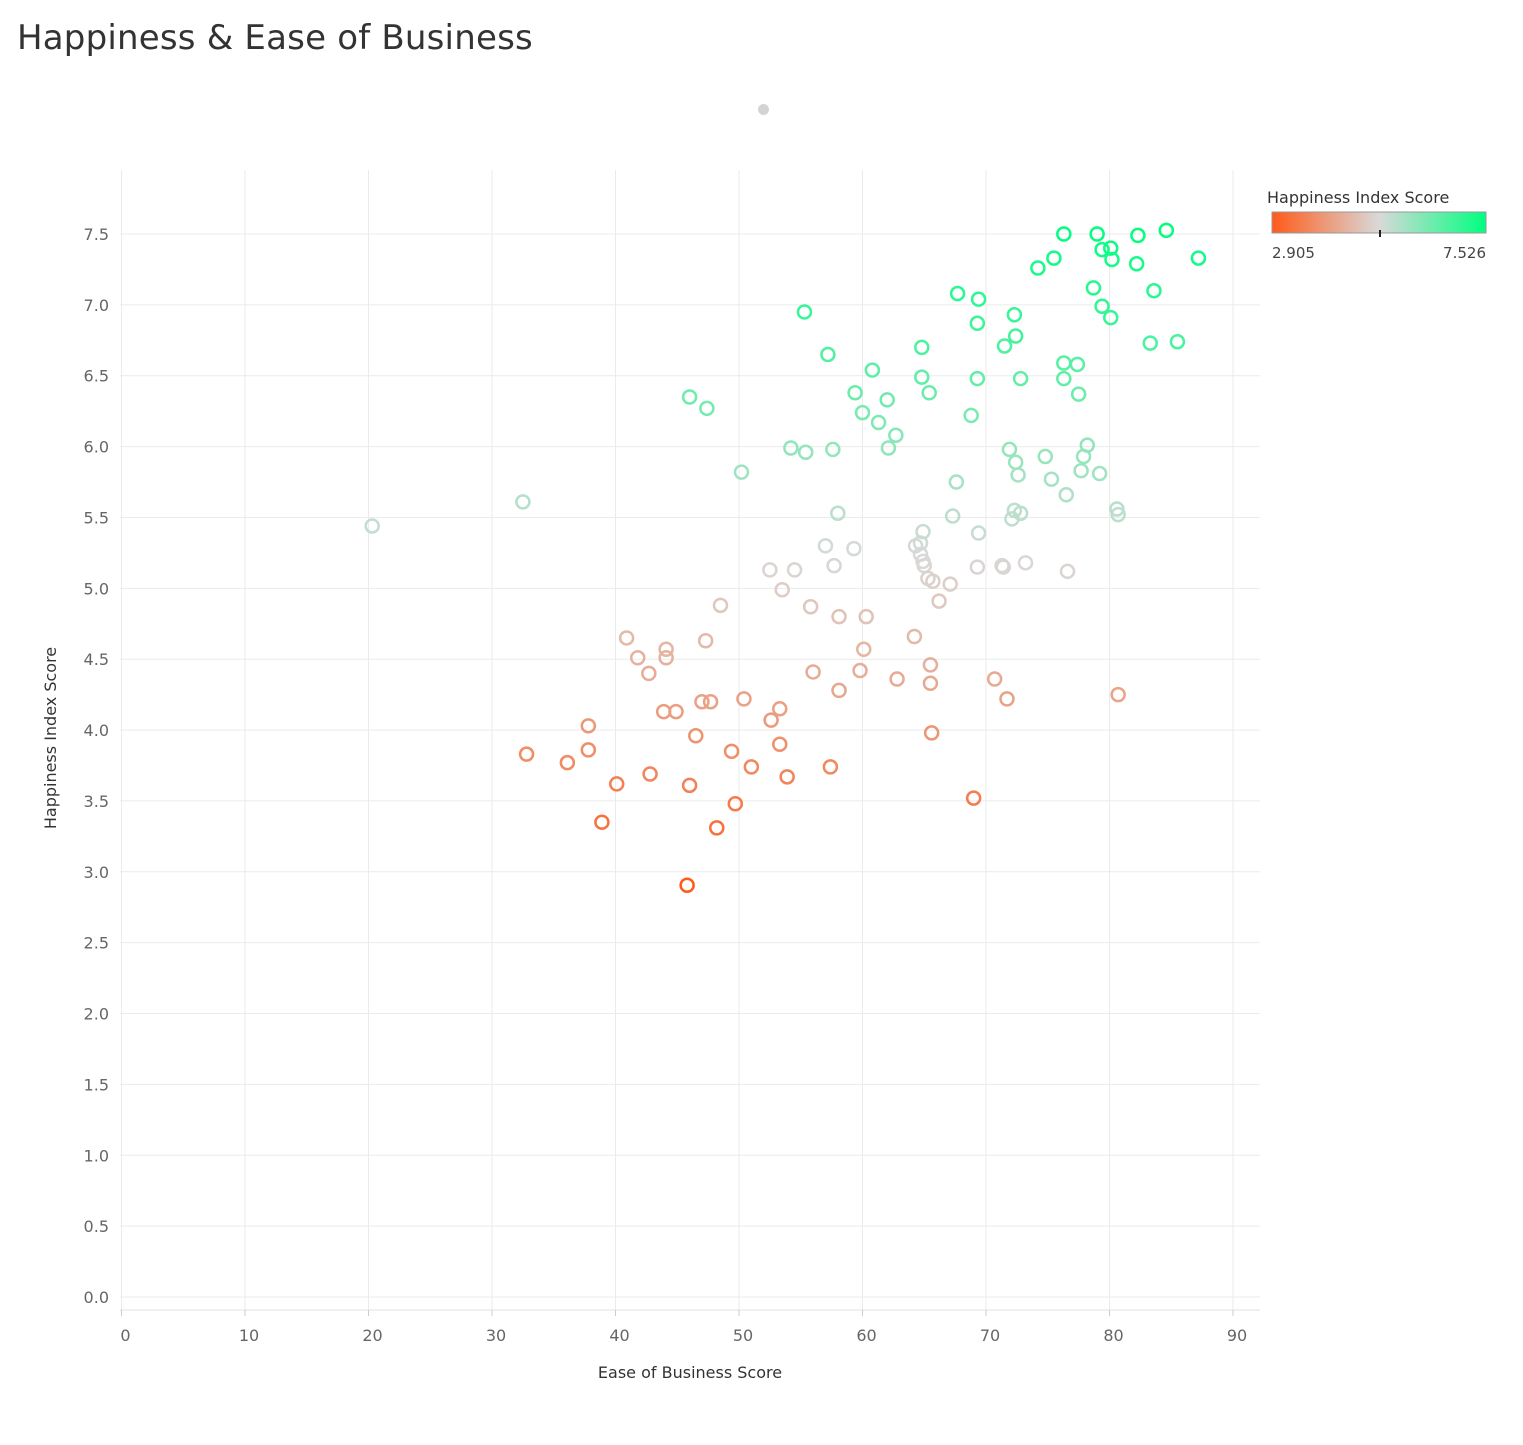 The image size is (1523, 1445). Describe the element at coordinates (763, 109) in the screenshot. I see `page-indicator-dot` at that location.